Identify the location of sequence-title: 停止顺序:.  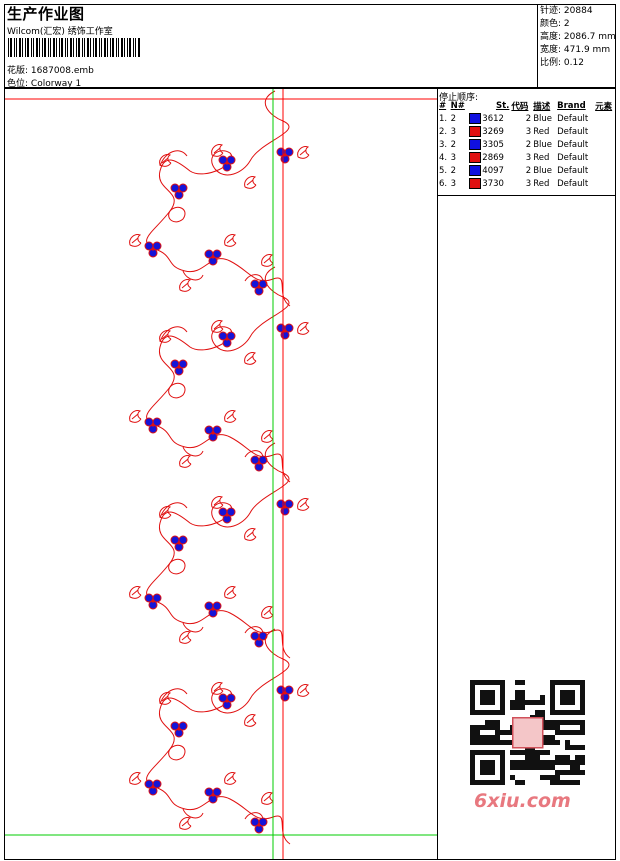
(459, 98).